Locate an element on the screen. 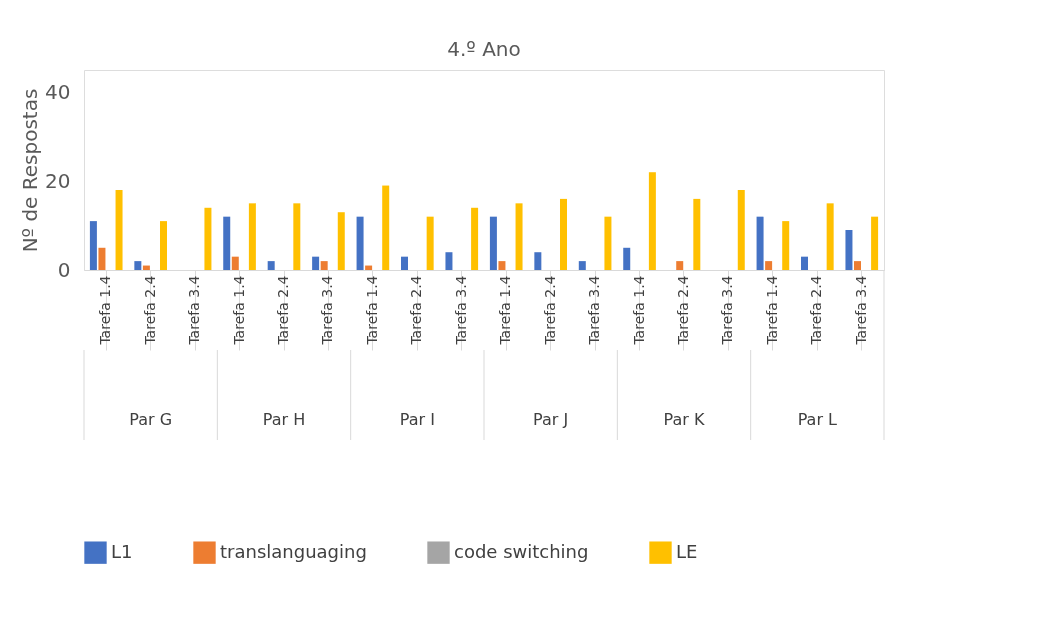 This screenshot has width=1062, height=630. text: Par L is located at coordinates (817, 419).